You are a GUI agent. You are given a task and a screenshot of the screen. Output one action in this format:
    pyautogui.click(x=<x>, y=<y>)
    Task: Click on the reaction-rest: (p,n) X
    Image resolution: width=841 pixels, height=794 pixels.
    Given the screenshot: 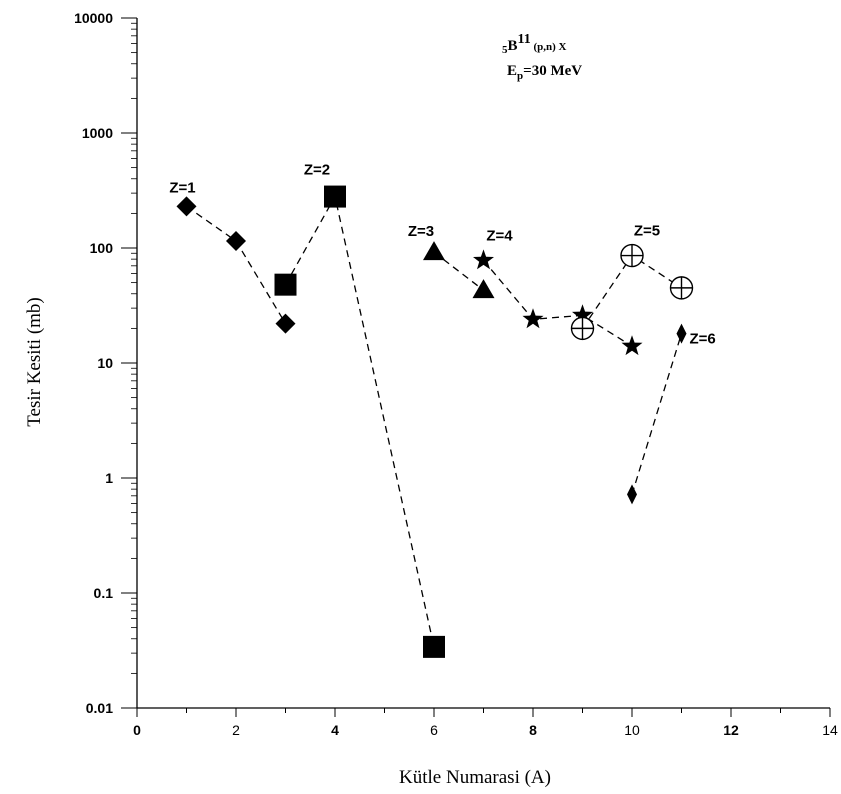 What is the action you would take?
    pyautogui.click(x=549, y=47)
    